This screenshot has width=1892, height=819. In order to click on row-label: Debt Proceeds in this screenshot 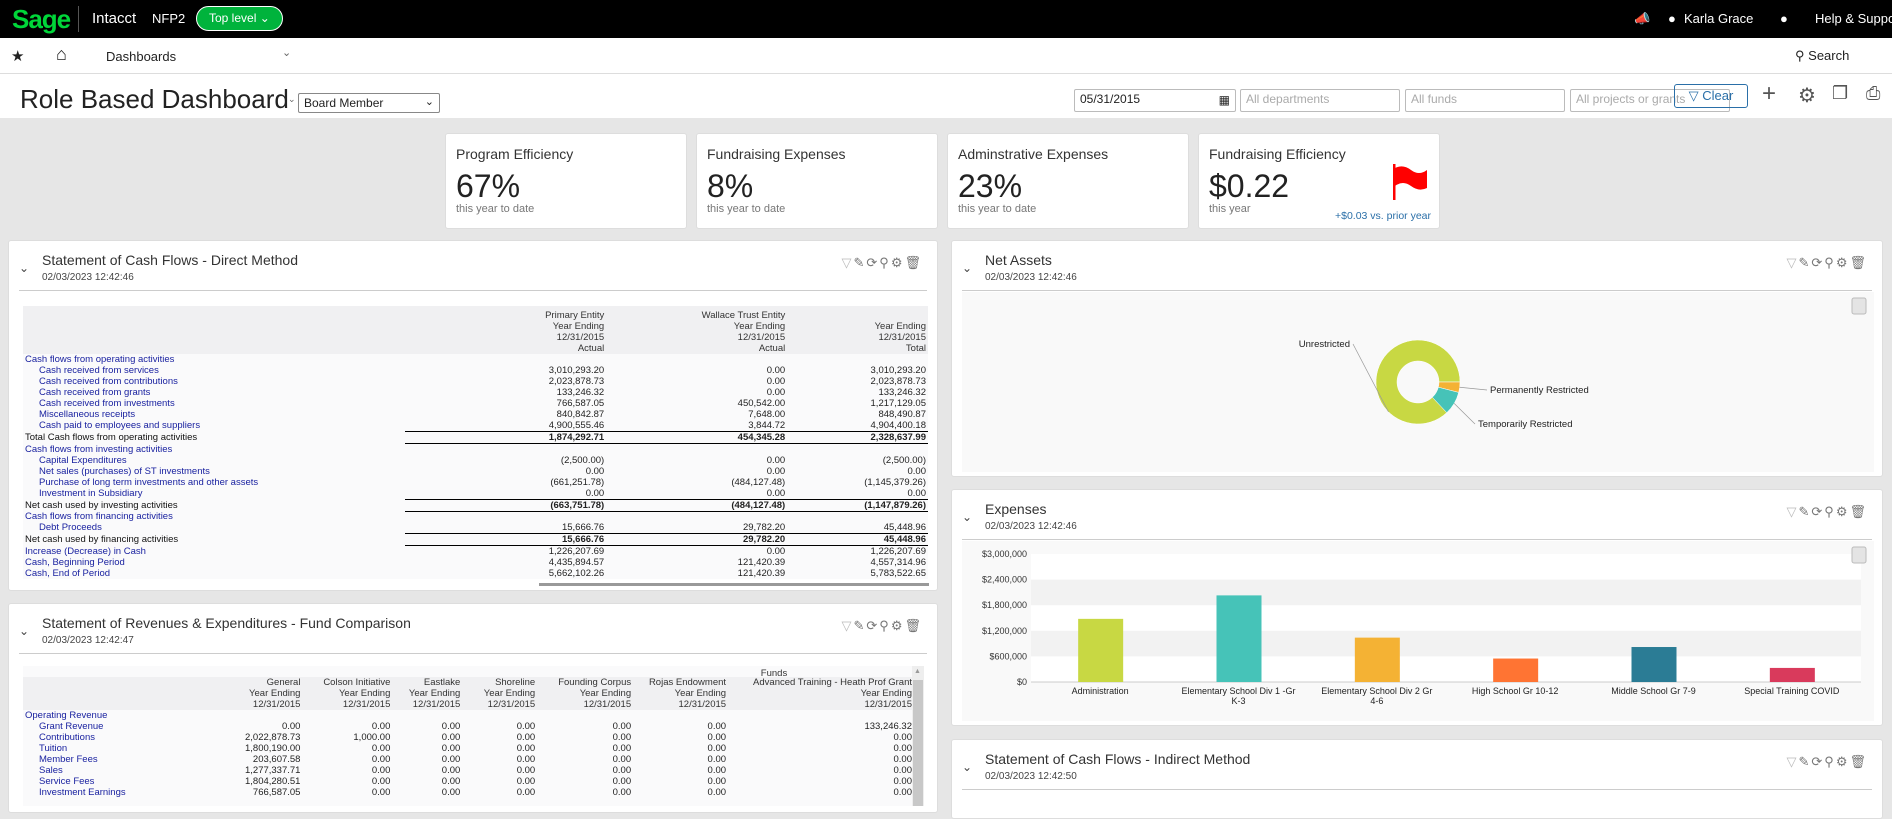, I will do `click(70, 528)`.